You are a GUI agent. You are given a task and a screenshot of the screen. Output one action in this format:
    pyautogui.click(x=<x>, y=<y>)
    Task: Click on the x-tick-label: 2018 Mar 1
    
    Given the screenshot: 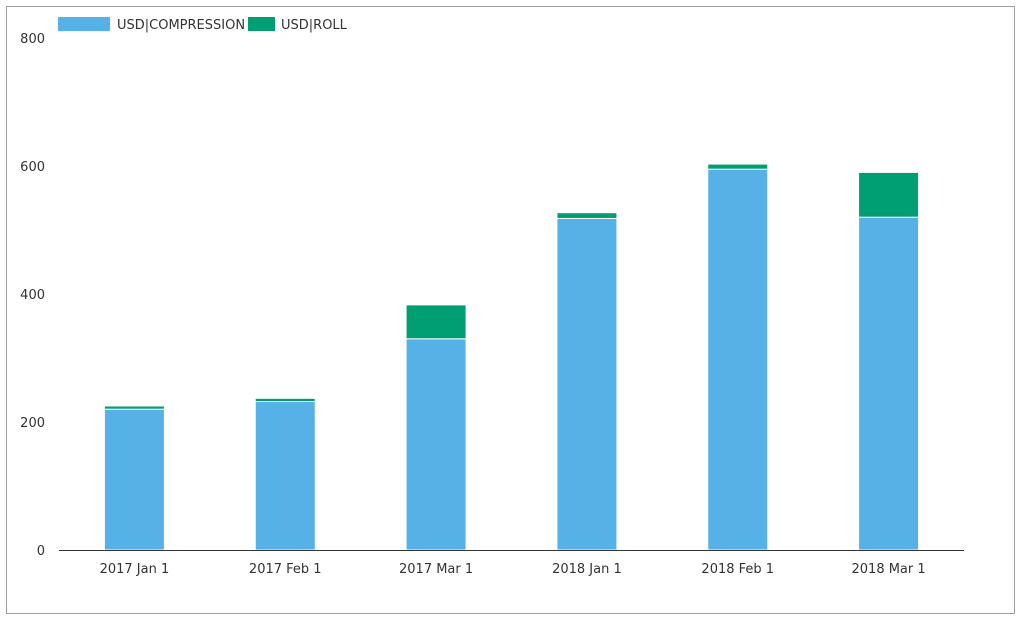 What is the action you would take?
    pyautogui.click(x=889, y=569)
    